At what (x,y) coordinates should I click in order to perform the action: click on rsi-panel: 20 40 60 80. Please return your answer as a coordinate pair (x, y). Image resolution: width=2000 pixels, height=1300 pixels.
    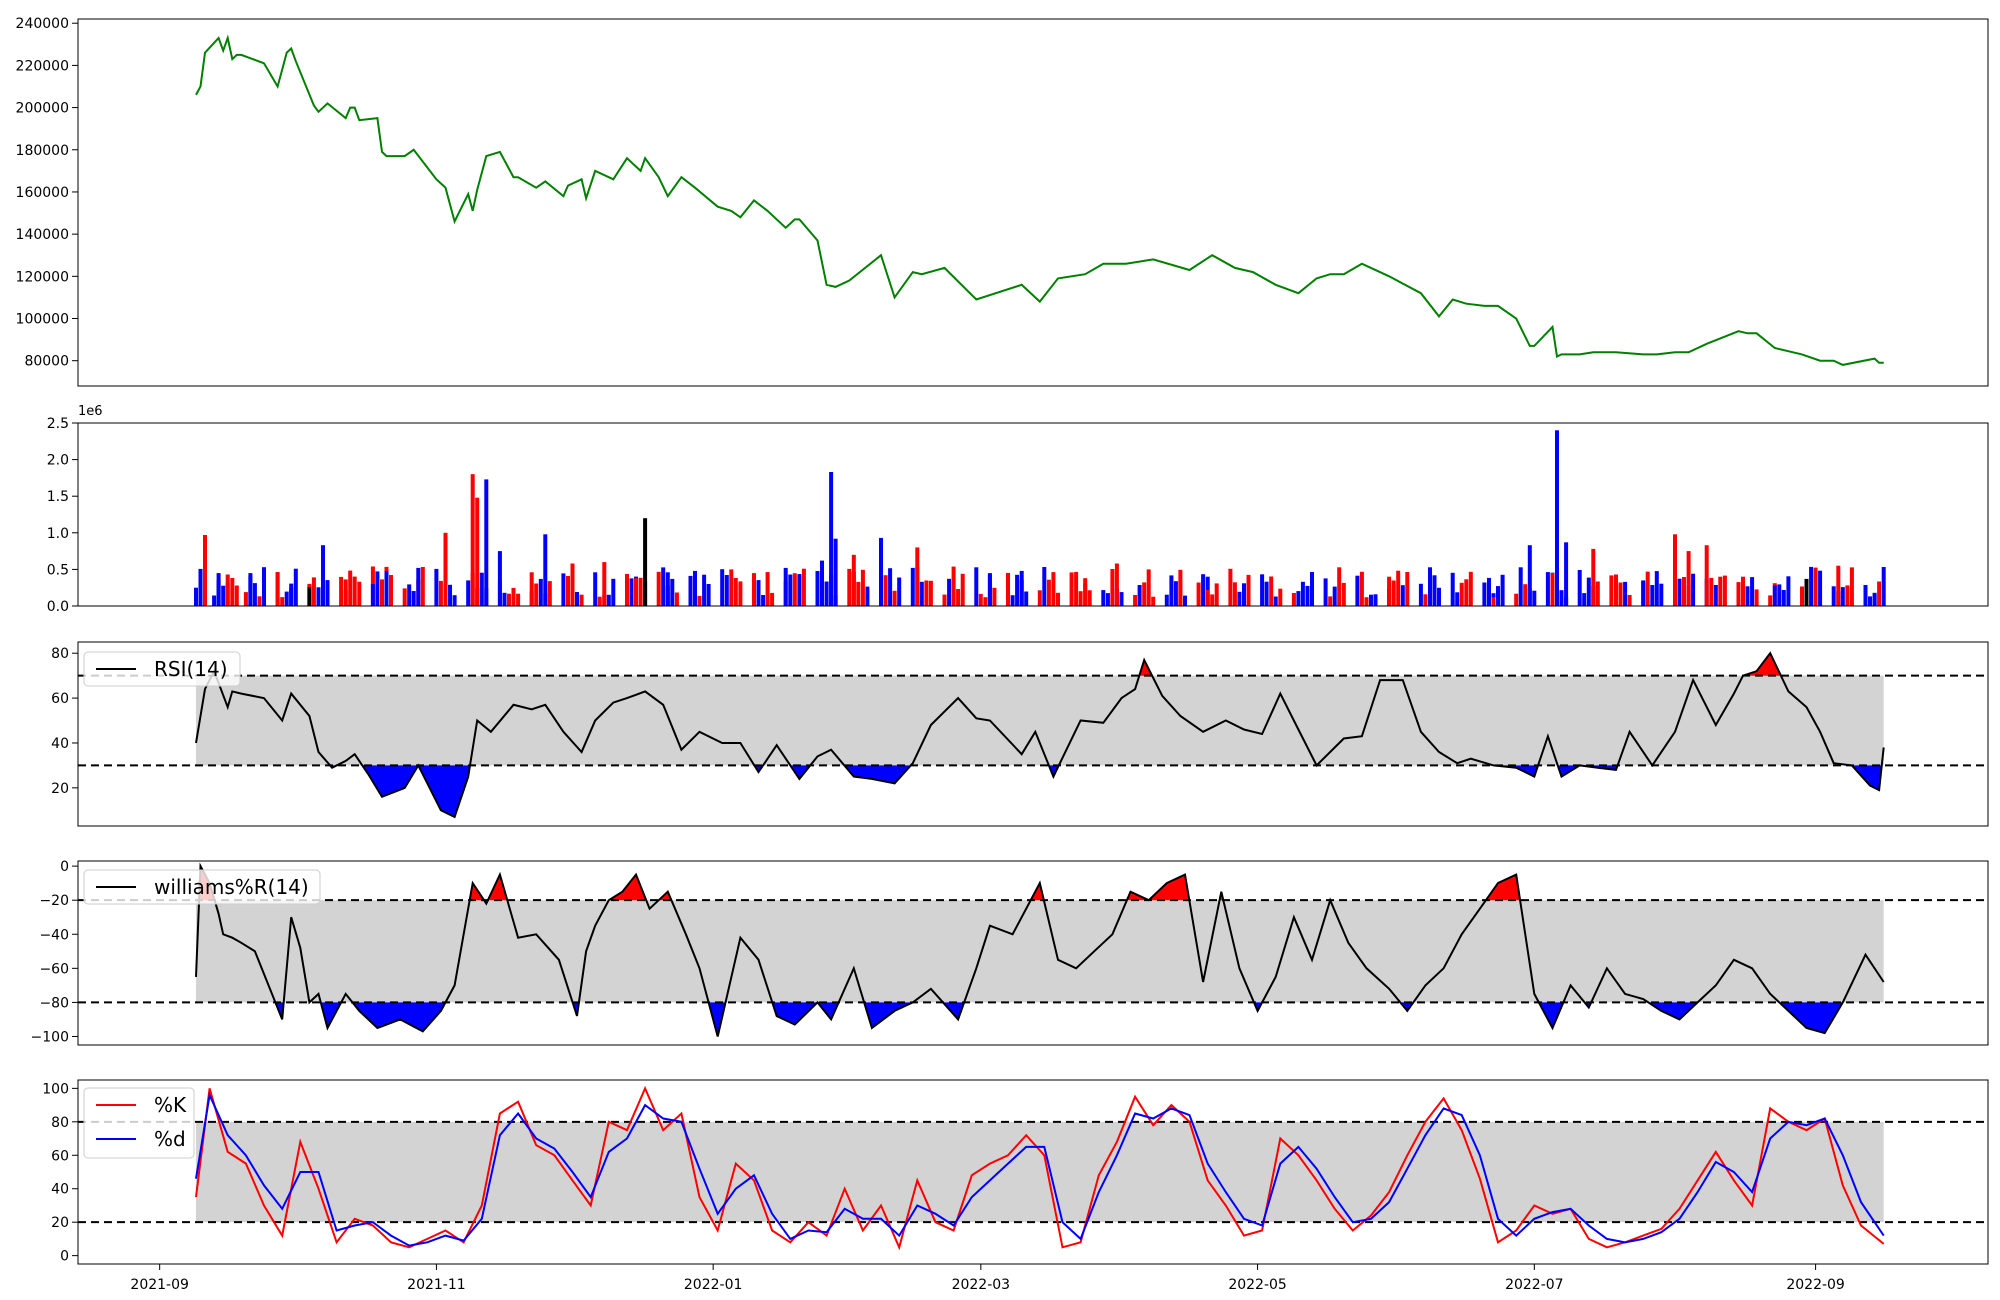
    Looking at the image, I should click on (1020, 734).